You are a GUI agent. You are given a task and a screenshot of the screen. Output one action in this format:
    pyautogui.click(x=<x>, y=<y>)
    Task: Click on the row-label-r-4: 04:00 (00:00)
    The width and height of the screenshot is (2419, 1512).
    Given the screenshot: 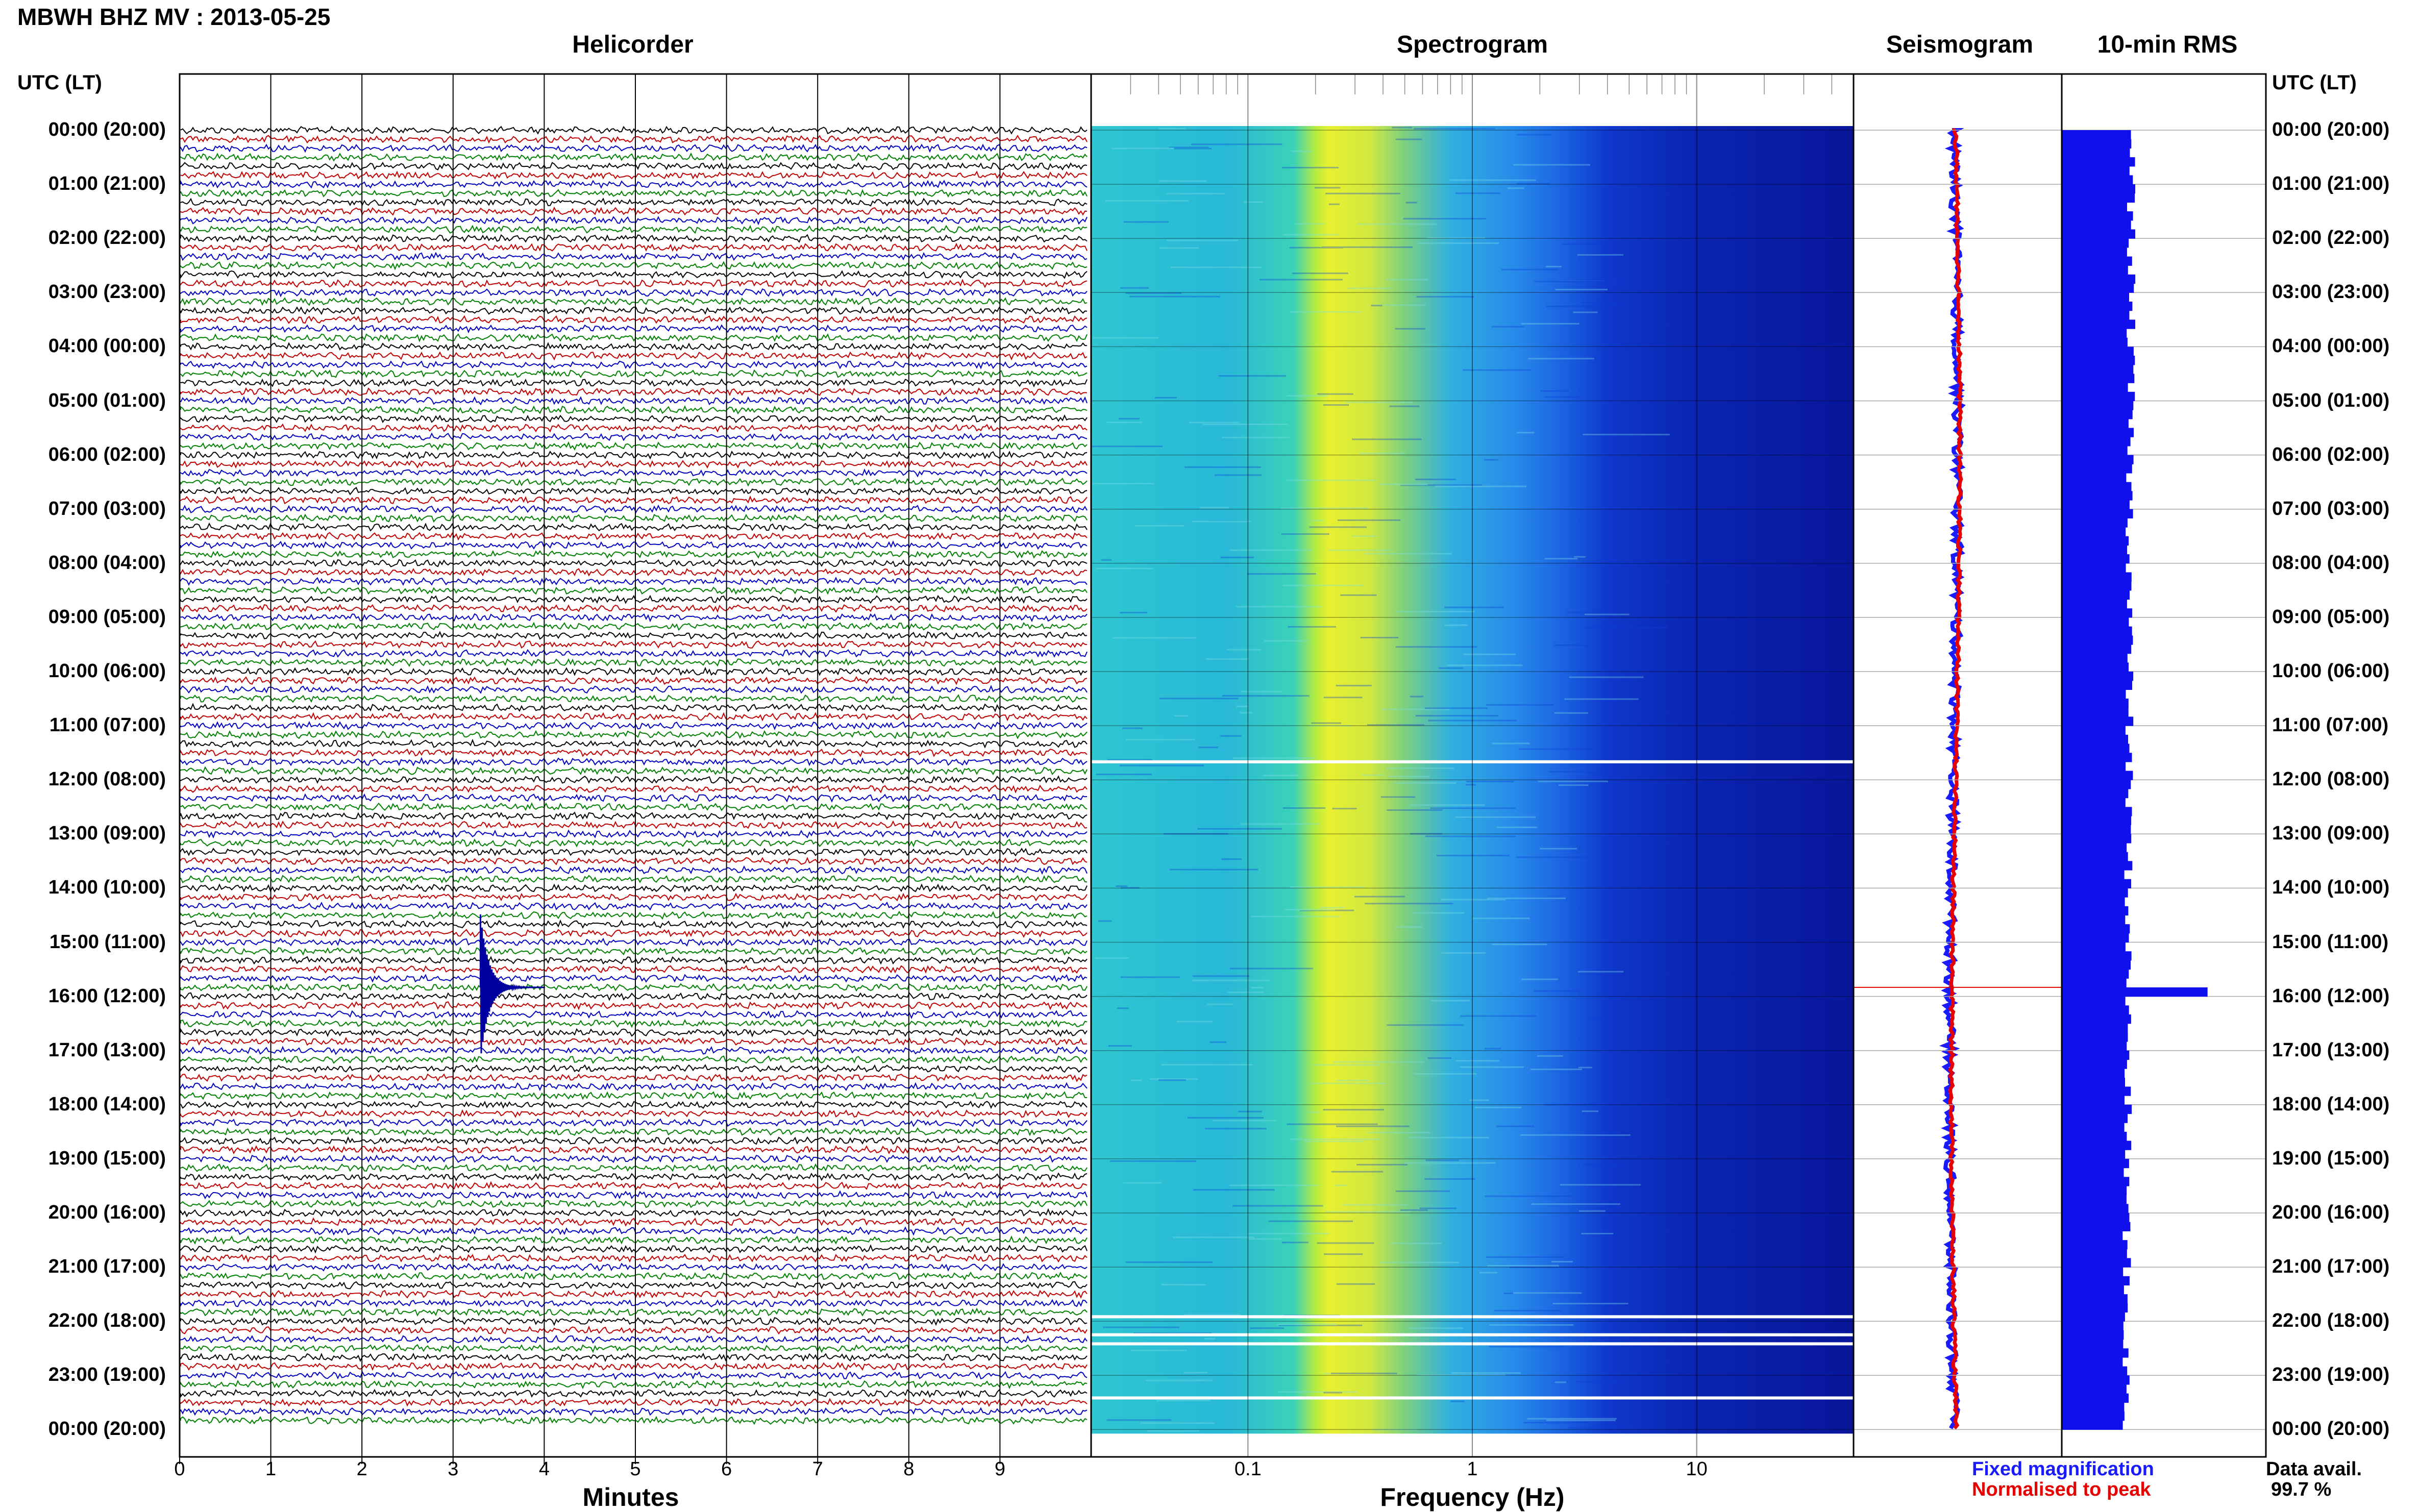 What is the action you would take?
    pyautogui.click(x=2331, y=346)
    